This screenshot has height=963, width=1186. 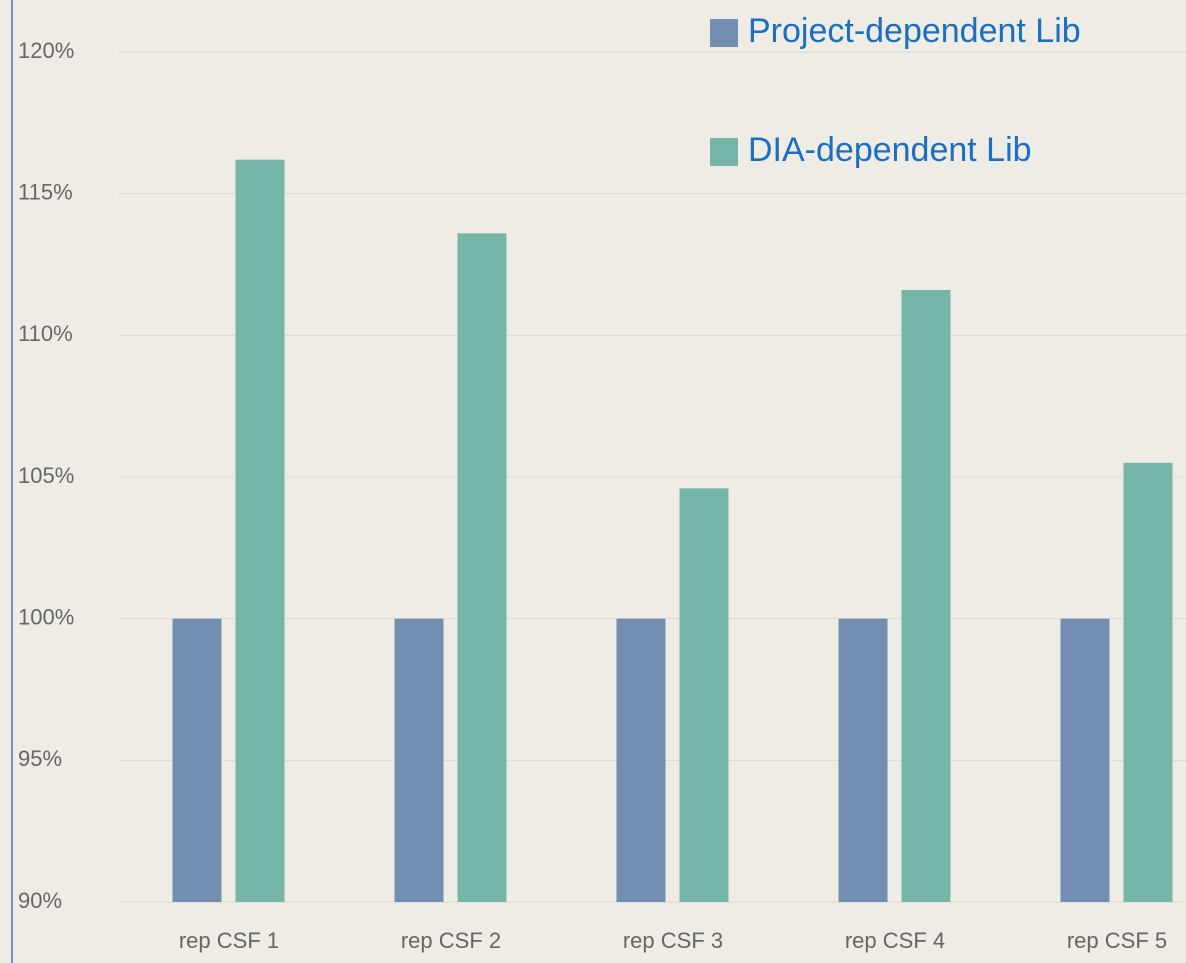 What do you see at coordinates (890, 150) in the screenshot?
I see `legend-label: DIA-dependent Lib` at bounding box center [890, 150].